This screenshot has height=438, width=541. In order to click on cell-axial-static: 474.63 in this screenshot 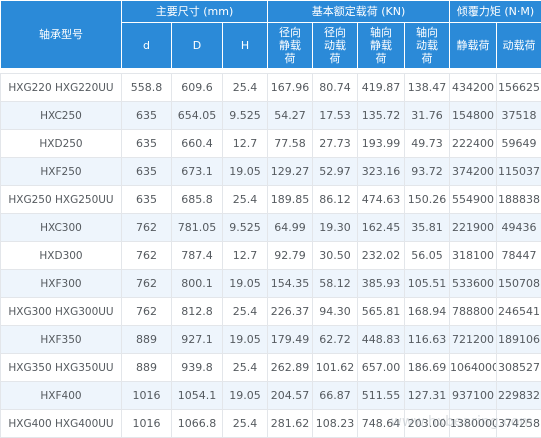, I will do `click(381, 200)`.